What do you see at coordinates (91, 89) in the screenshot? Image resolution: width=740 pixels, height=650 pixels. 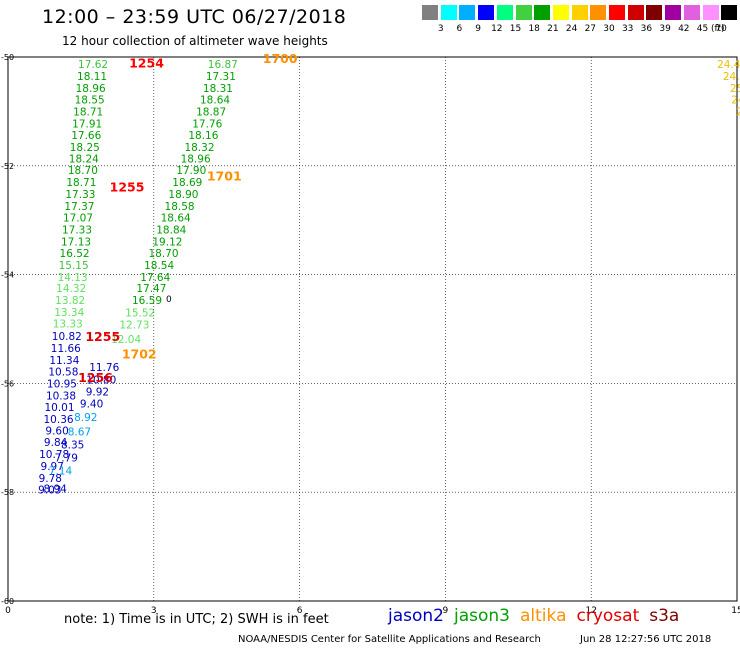 I see `wave-height-value: 18.96` at bounding box center [91, 89].